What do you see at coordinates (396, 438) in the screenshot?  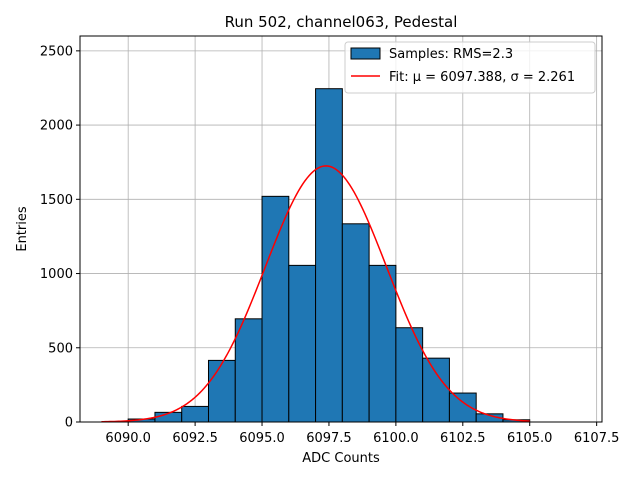 I see `x-tick-label: 6100.0` at bounding box center [396, 438].